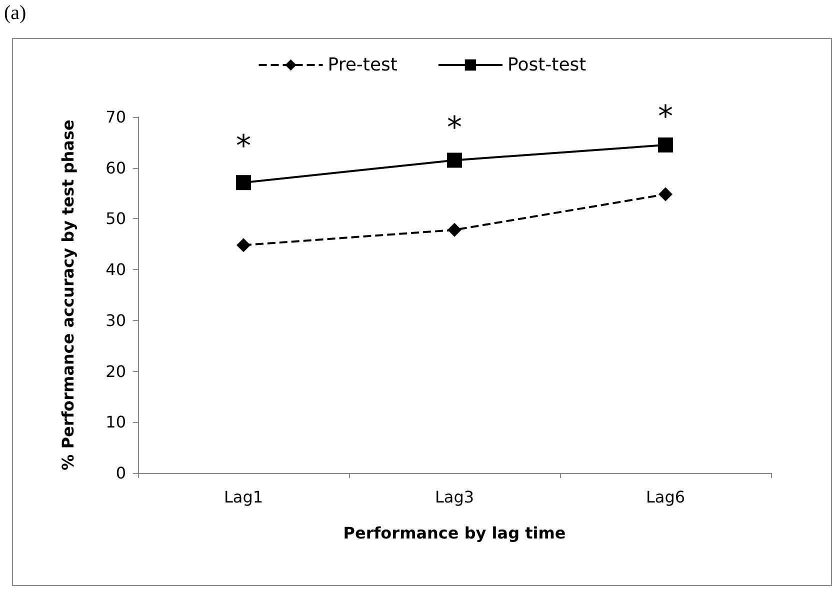 The width and height of the screenshot is (835, 589). I want to click on y-tick-label: 40, so click(116, 270).